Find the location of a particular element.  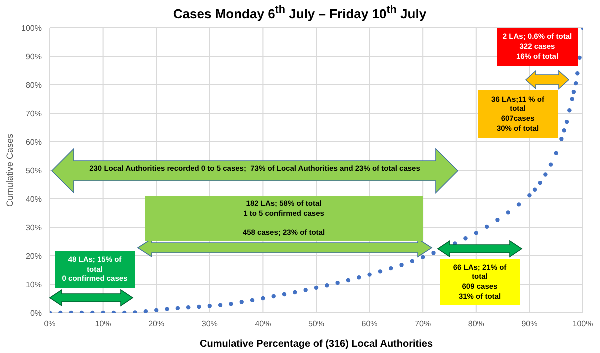

x-tick-label: 20% is located at coordinates (156, 324).